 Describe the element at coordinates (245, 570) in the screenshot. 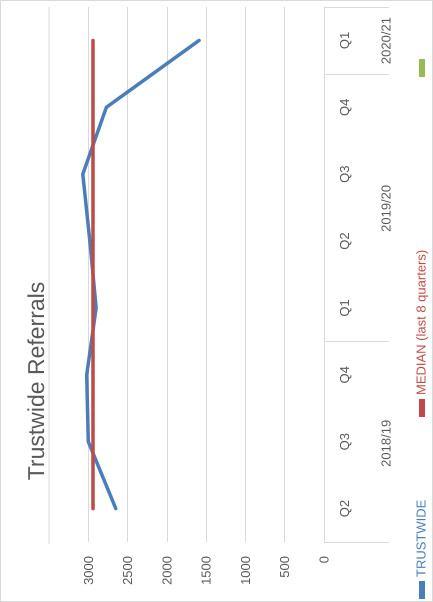

I see `x-tick-label: 1000` at that location.